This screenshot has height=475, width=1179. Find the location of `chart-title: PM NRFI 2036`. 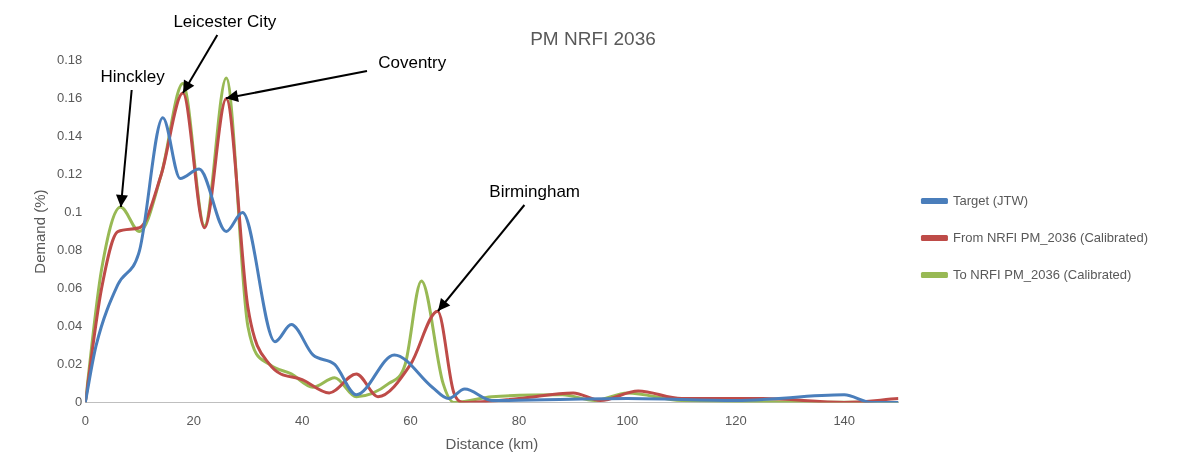

chart-title: PM NRFI 2036 is located at coordinates (593, 38).